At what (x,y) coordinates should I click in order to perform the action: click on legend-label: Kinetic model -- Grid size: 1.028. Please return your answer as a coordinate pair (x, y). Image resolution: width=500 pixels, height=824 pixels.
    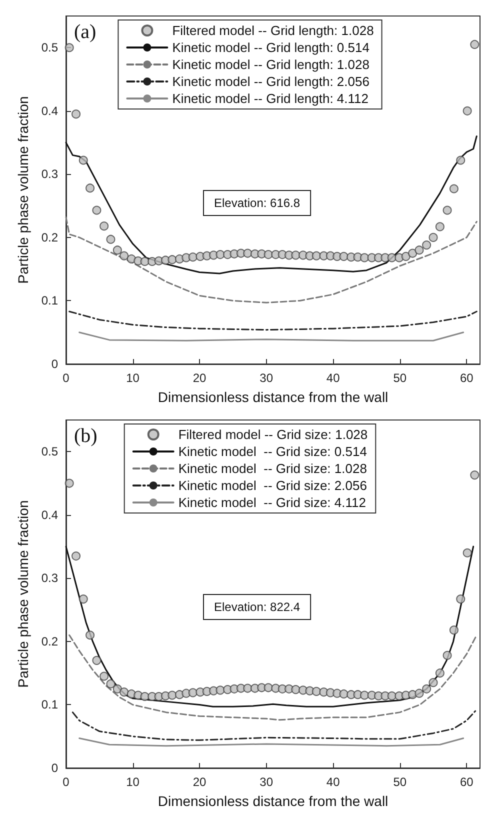
    Looking at the image, I should click on (272, 468).